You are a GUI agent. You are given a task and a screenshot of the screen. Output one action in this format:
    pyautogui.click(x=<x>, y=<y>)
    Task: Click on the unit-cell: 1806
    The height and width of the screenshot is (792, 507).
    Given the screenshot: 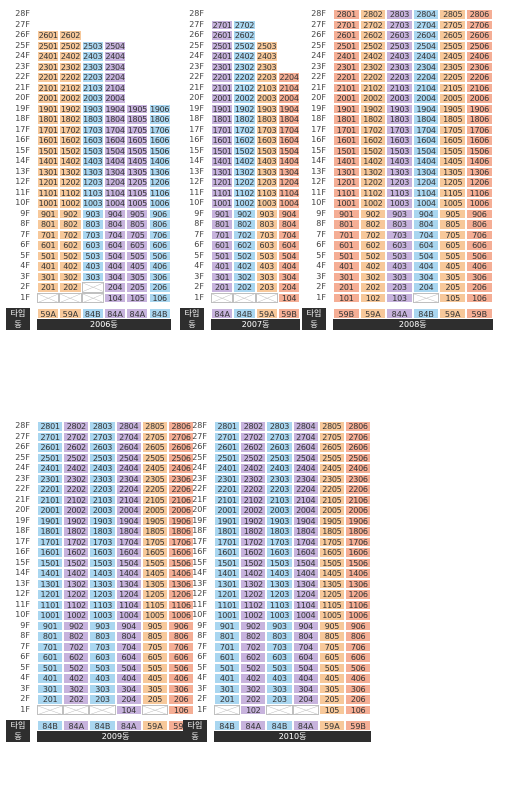 What is the action you would take?
    pyautogui.click(x=358, y=531)
    